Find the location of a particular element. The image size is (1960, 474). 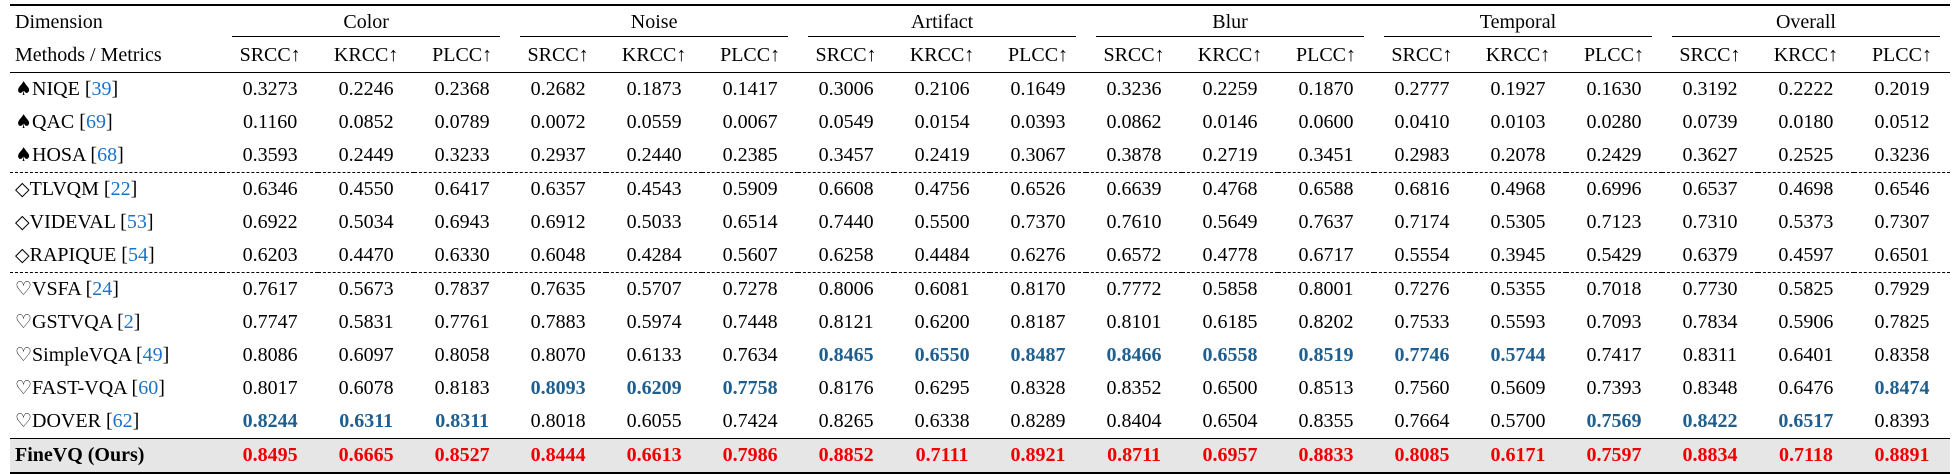

metric-value: 0.6055 is located at coordinates (654, 421).